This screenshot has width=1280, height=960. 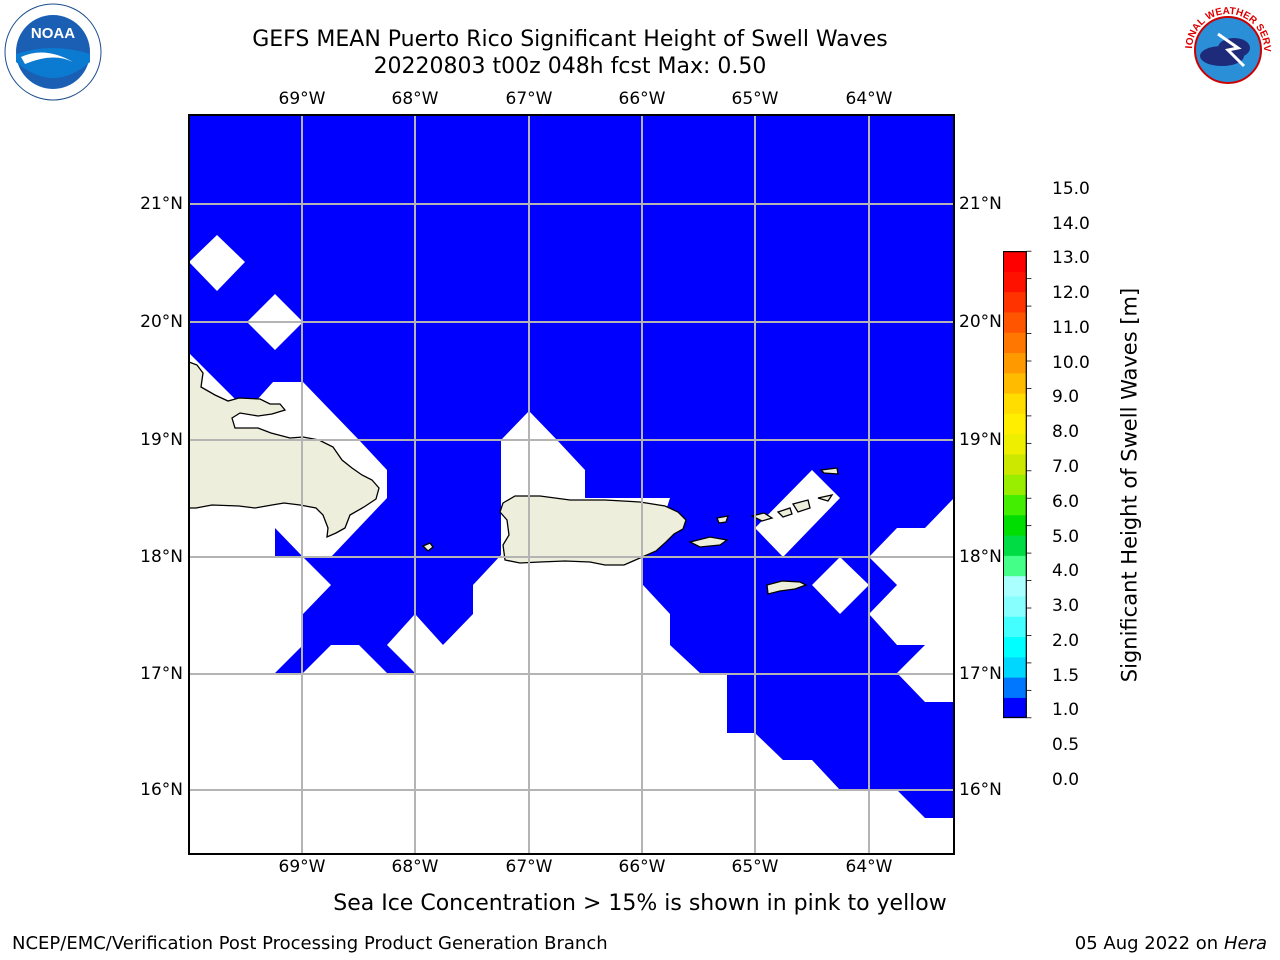 I want to click on lon-label-top: 64°W, so click(x=869, y=99).